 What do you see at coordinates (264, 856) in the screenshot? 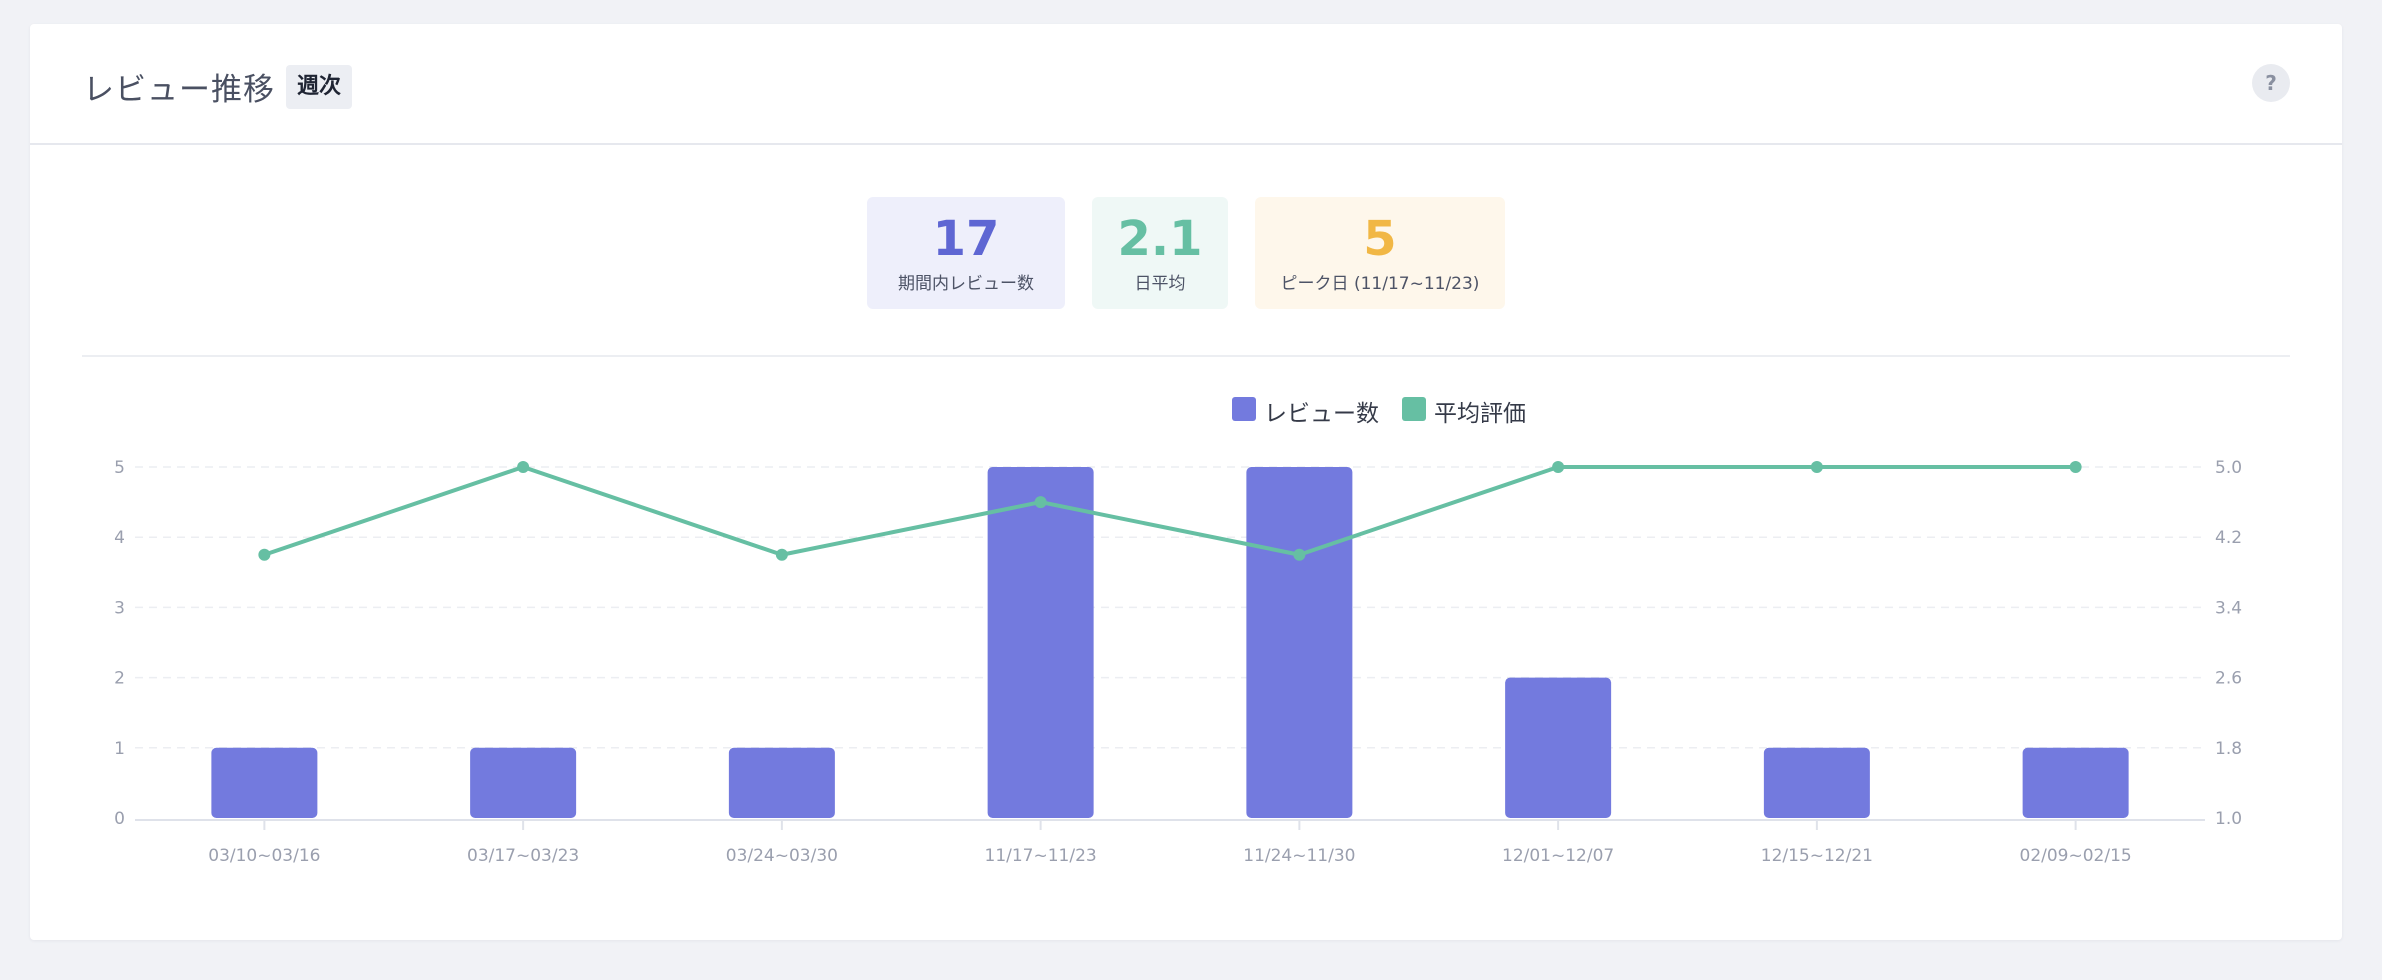
I see `x-tick-label: 03/10~03/16` at bounding box center [264, 856].